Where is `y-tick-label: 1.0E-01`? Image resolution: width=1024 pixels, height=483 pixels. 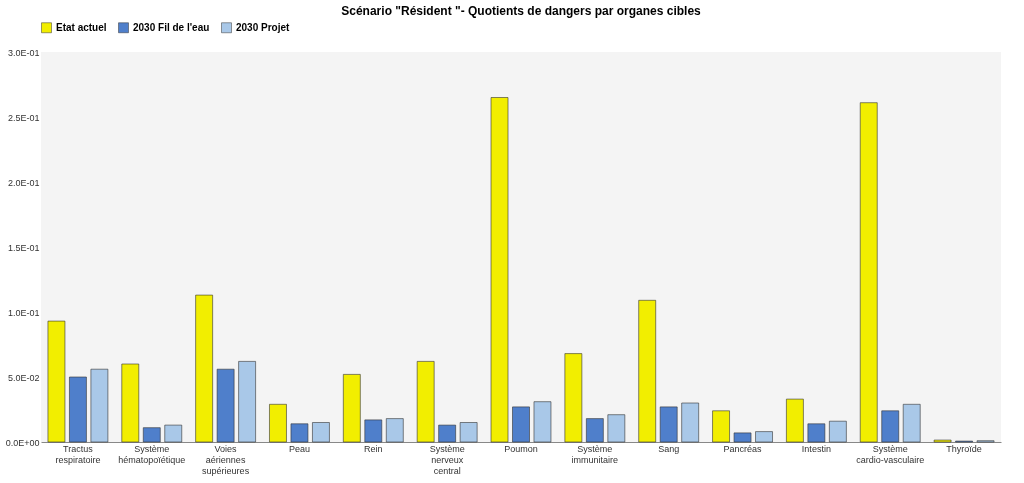 y-tick-label: 1.0E-01 is located at coordinates (23, 312).